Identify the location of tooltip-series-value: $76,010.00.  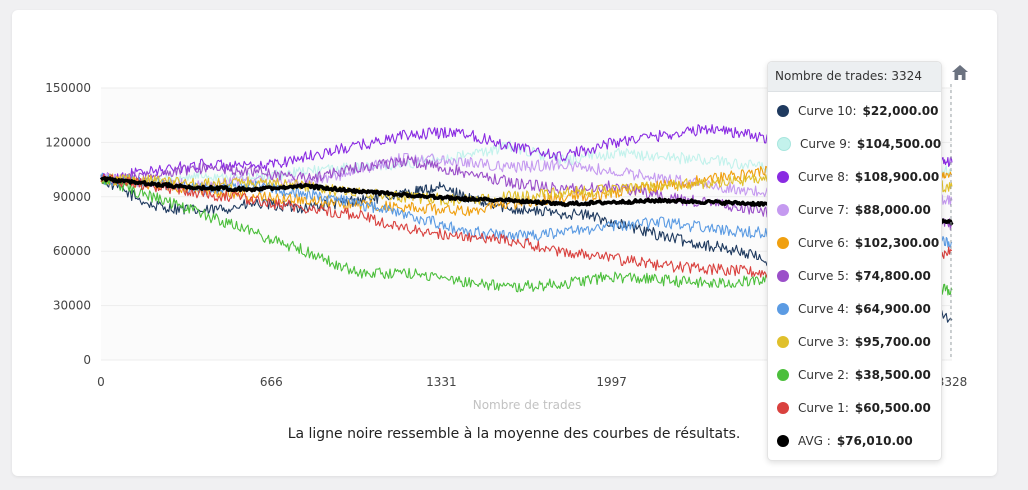
(874, 440).